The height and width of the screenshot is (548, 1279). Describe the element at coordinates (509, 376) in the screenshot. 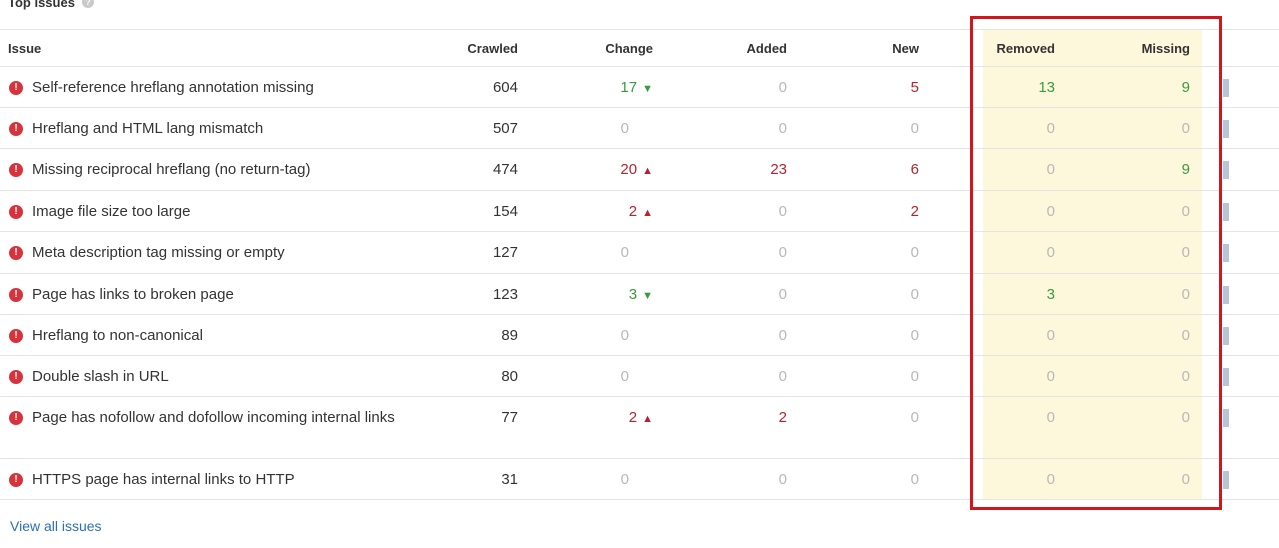

I see `crawled-count: 80` at that location.